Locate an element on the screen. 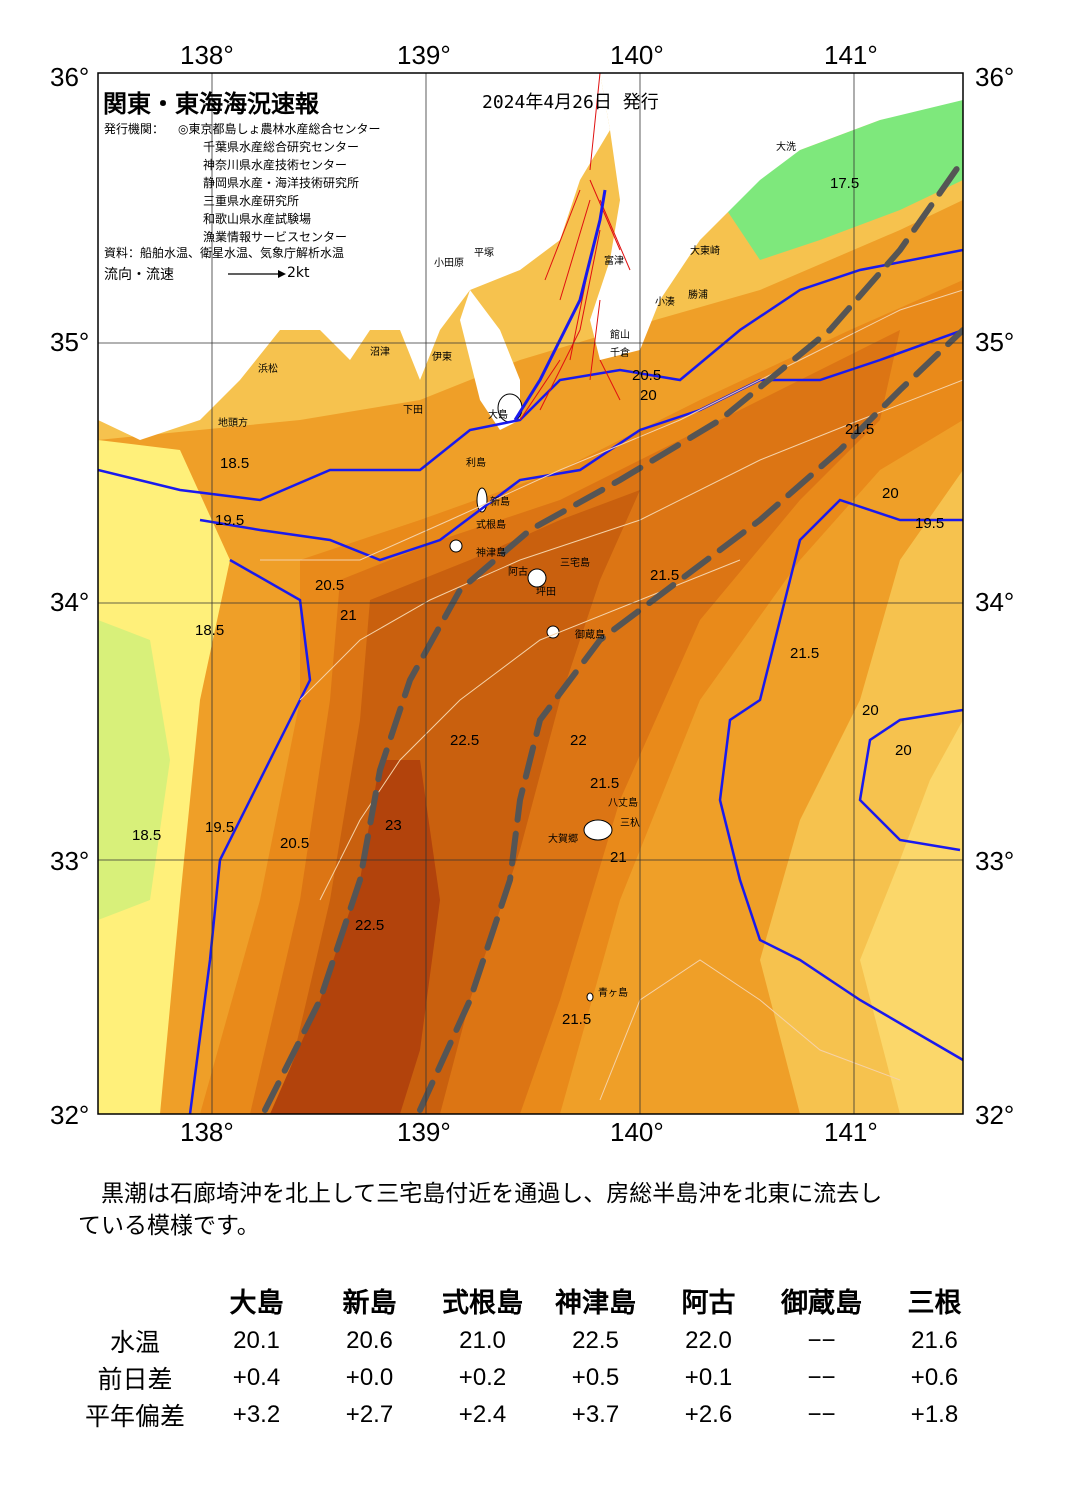  issuer: 静岡県水産・海洋技術研究所 is located at coordinates (281, 183).